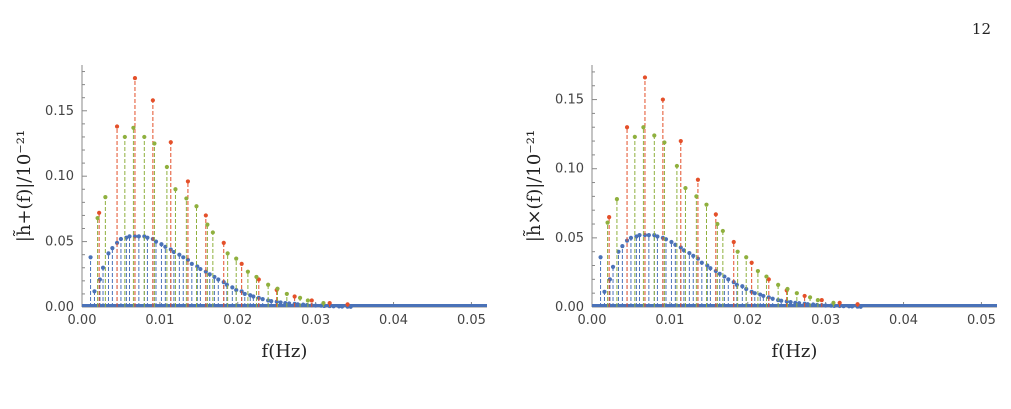  I want to click on y-tick-label: 0.10, so click(59, 176).